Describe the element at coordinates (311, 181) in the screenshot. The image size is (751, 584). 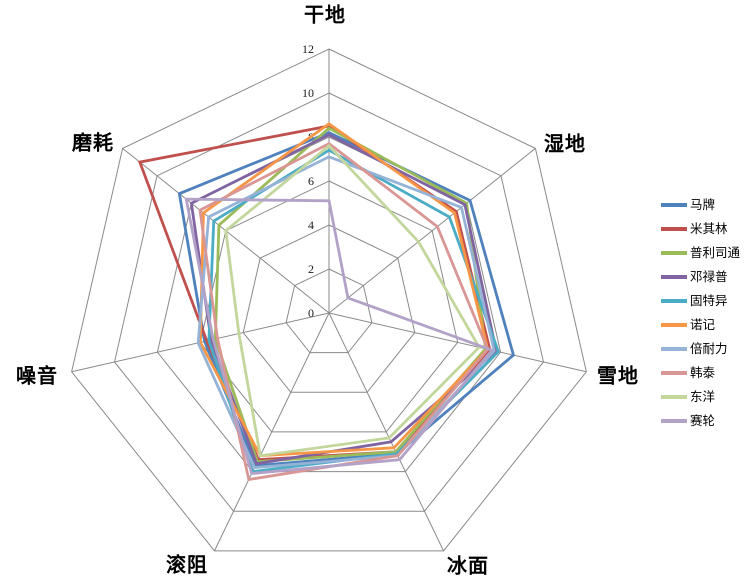
I see `tick-label: 6` at that location.